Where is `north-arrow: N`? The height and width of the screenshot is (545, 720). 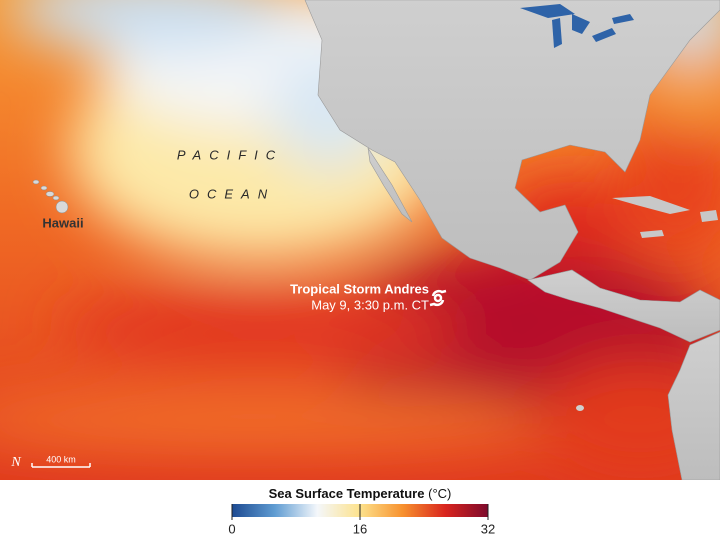
north-arrow: N is located at coordinates (15, 462).